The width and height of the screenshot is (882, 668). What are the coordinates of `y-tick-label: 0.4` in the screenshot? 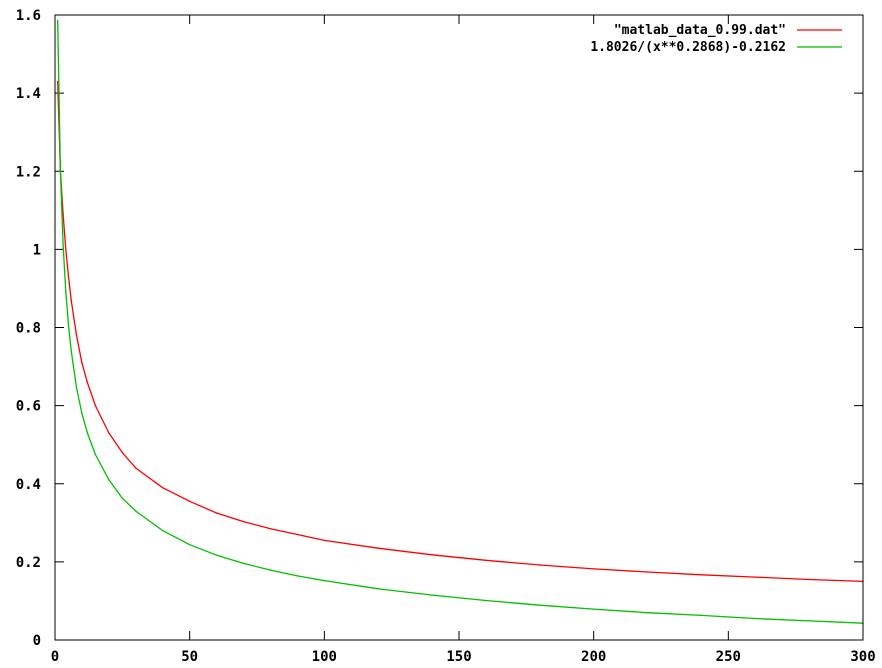 It's located at (28, 485).